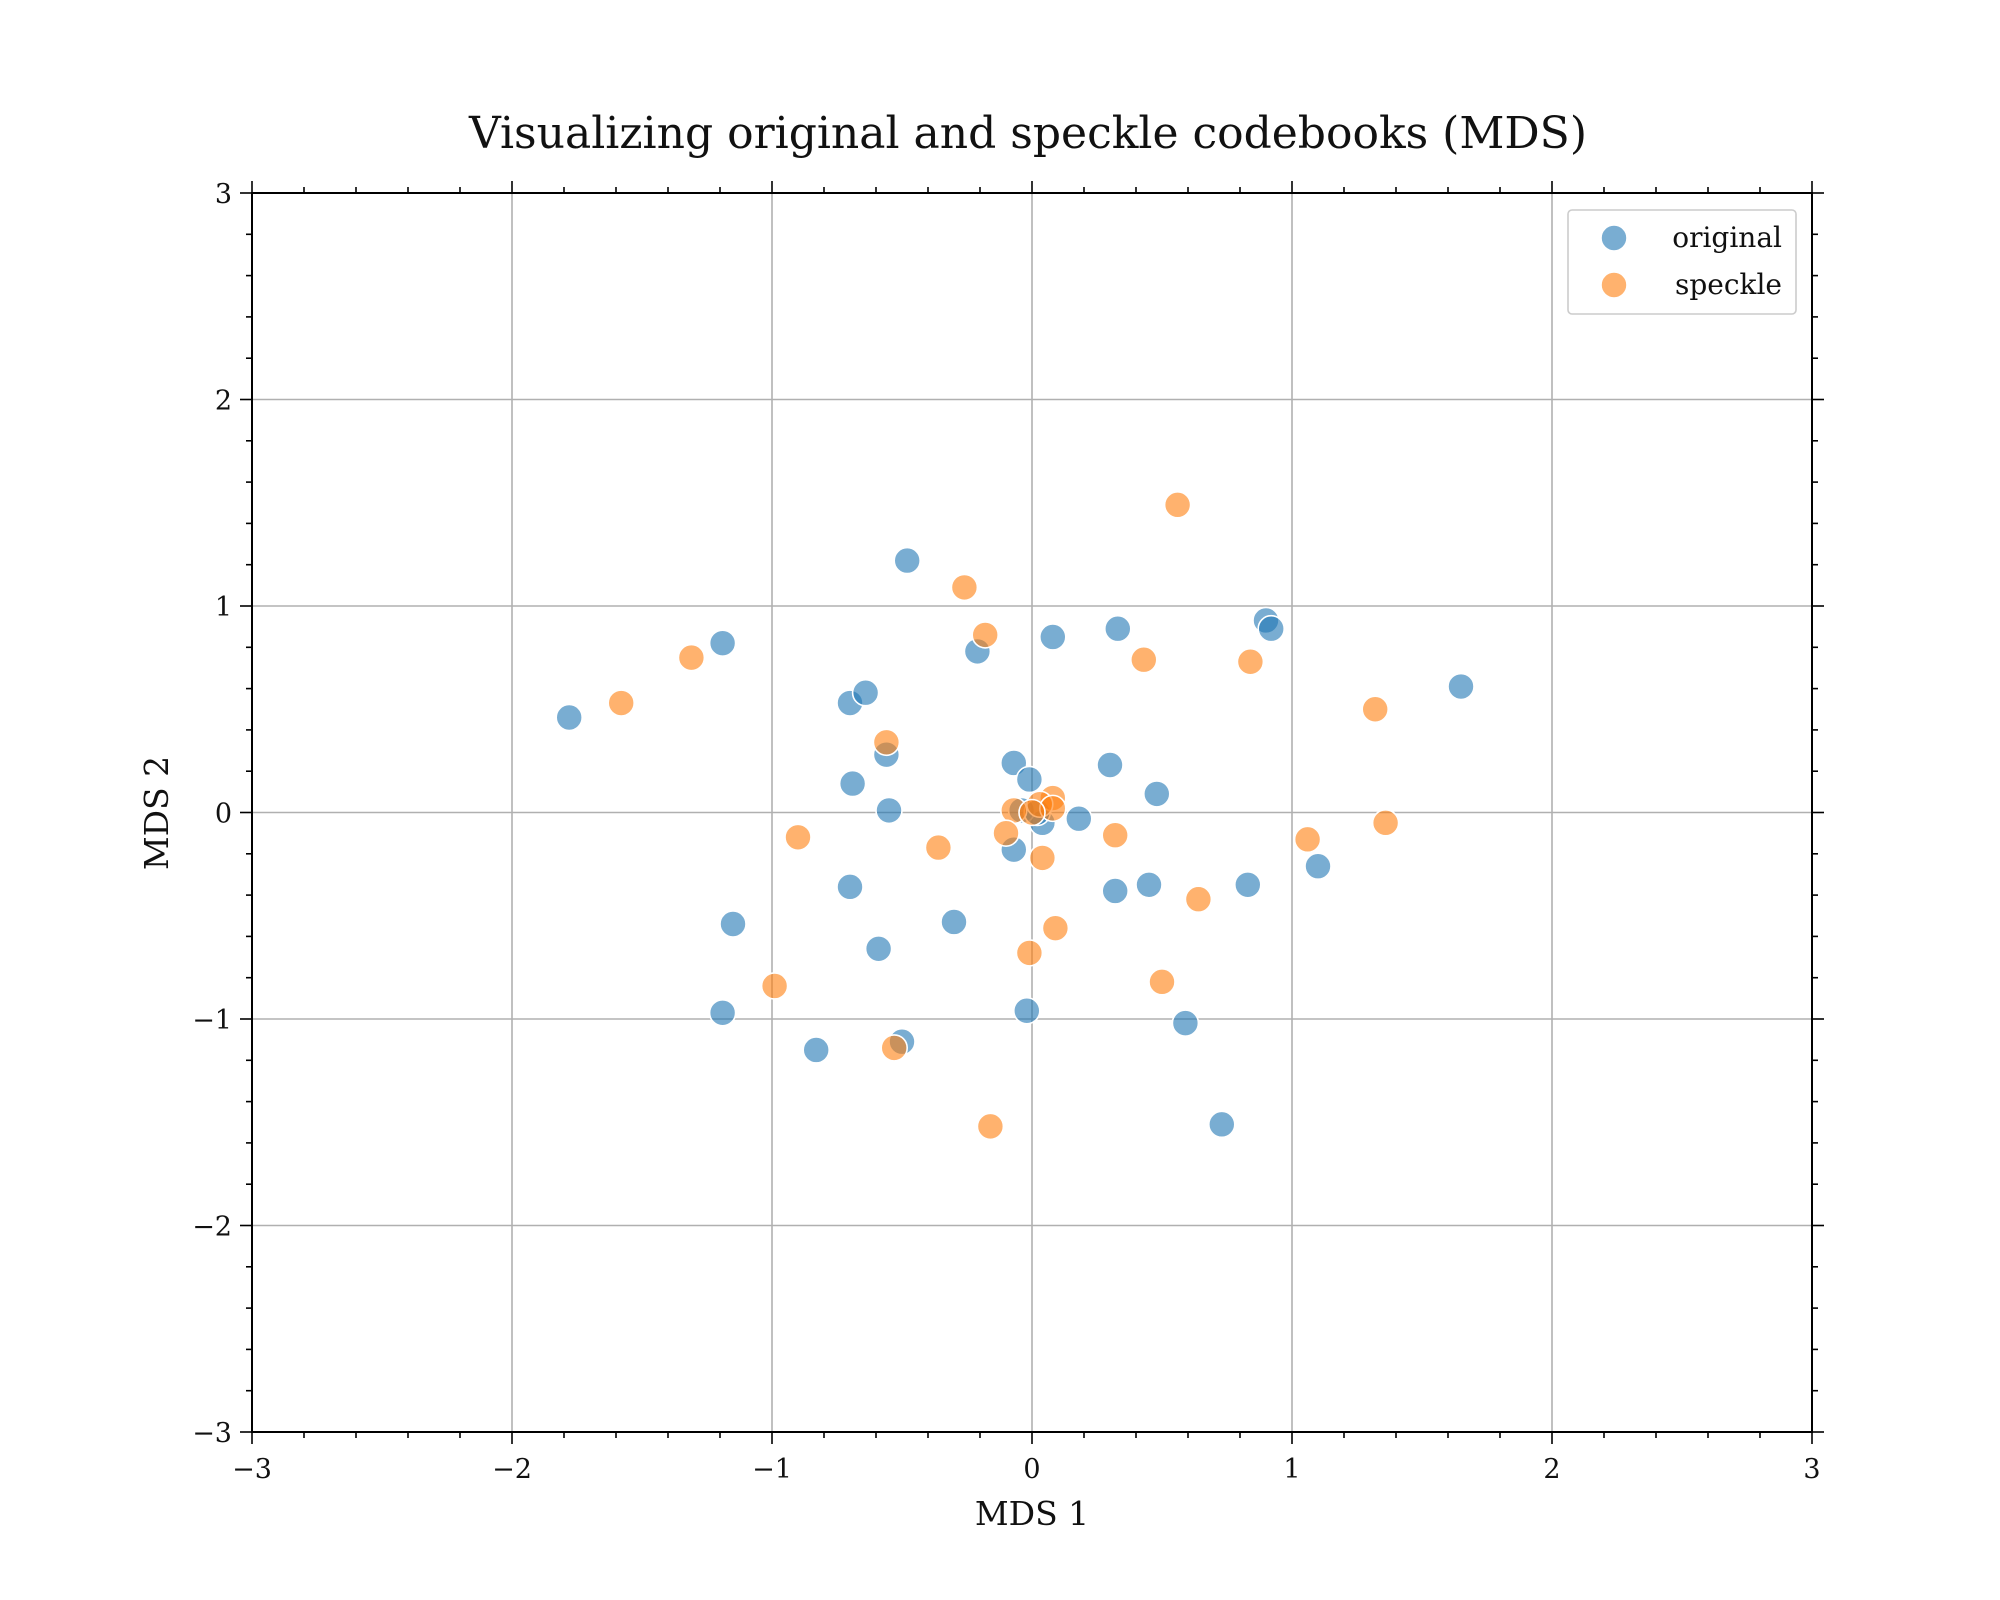 This screenshot has width=2000, height=1600. I want to click on x-tick-label: 3, so click(1811, 1469).